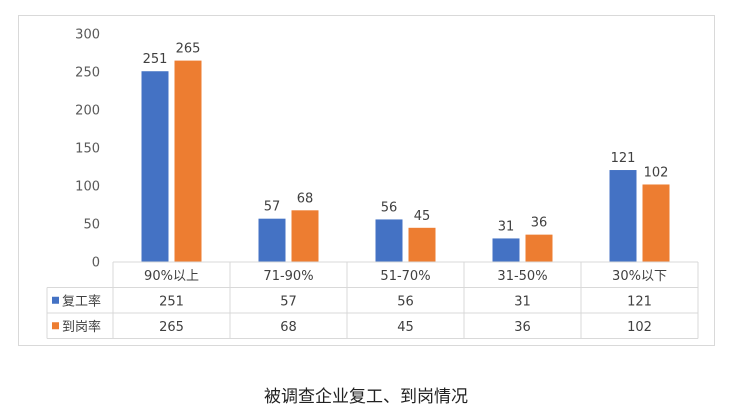  Describe the element at coordinates (366, 397) in the screenshot. I see `figure-caption: 被调查企业复工、到岗情况` at that location.